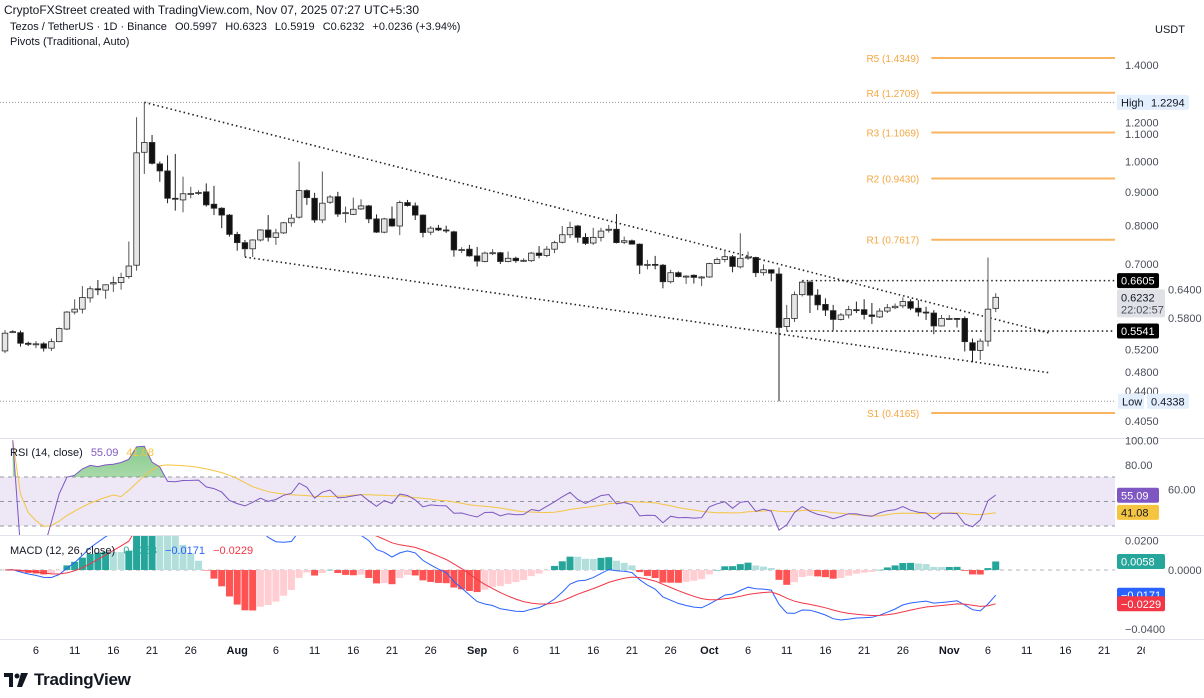  What do you see at coordinates (70, 42) in the screenshot?
I see `pivots-indicator-legend: Pivots (Traditional, Auto)` at bounding box center [70, 42].